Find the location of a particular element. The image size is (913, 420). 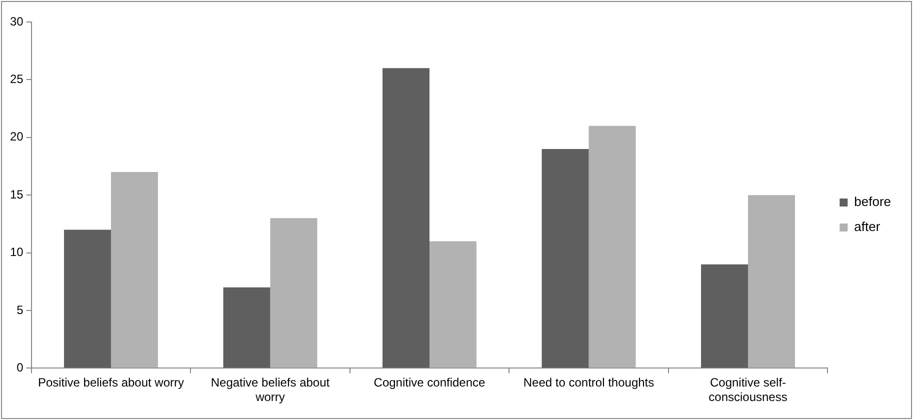

y-tick-label: 25 is located at coordinates (17, 79).